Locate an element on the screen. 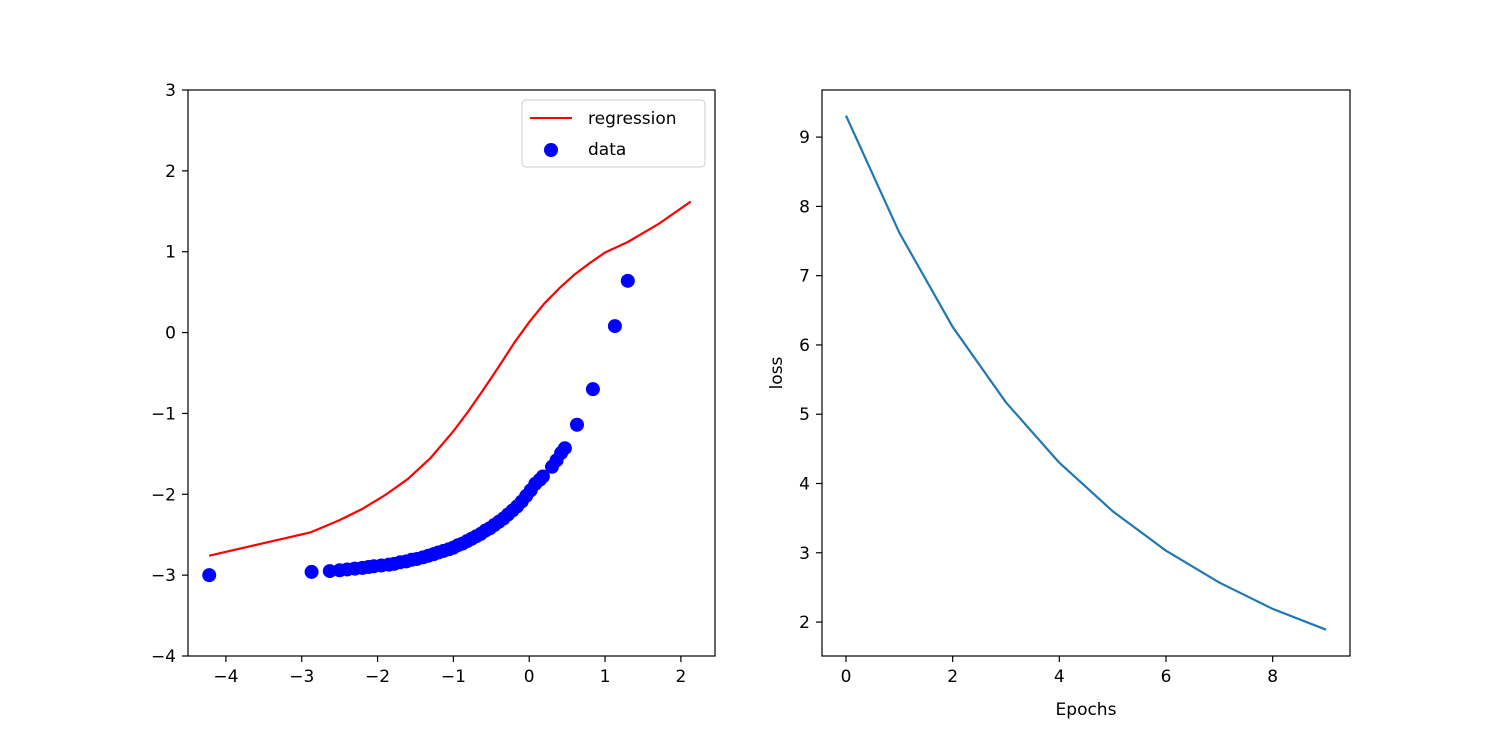 This screenshot has width=1500, height=750. legend-regression-label: regression is located at coordinates (632, 119).